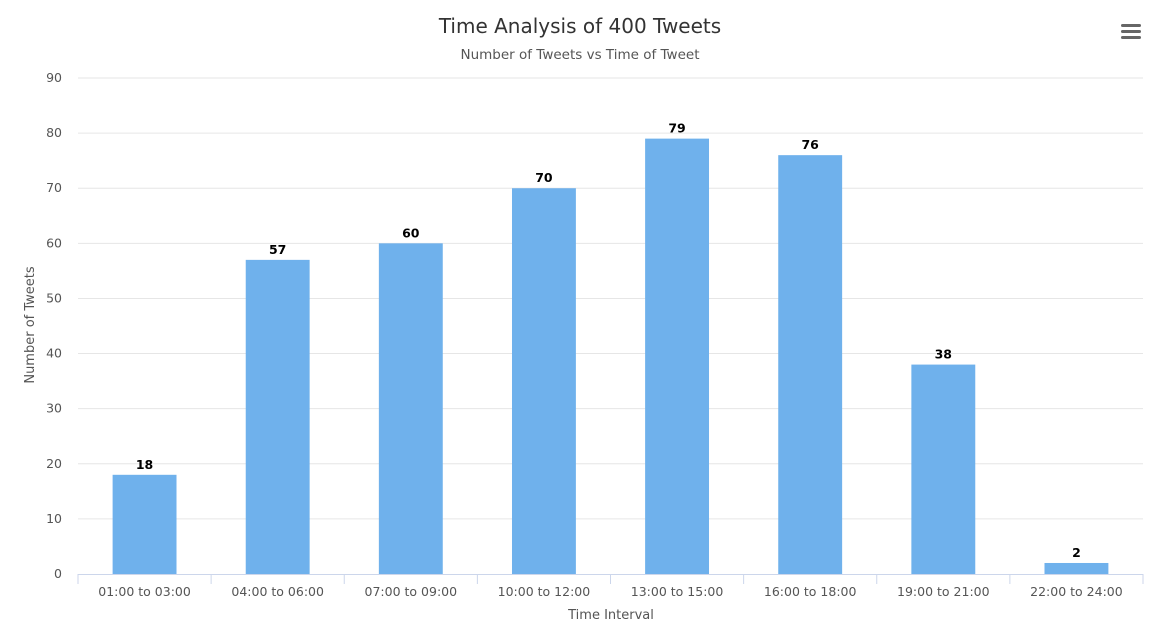 The image size is (1163, 639). What do you see at coordinates (277, 591) in the screenshot?
I see `x-tick-label: 04:00 to 06:00` at bounding box center [277, 591].